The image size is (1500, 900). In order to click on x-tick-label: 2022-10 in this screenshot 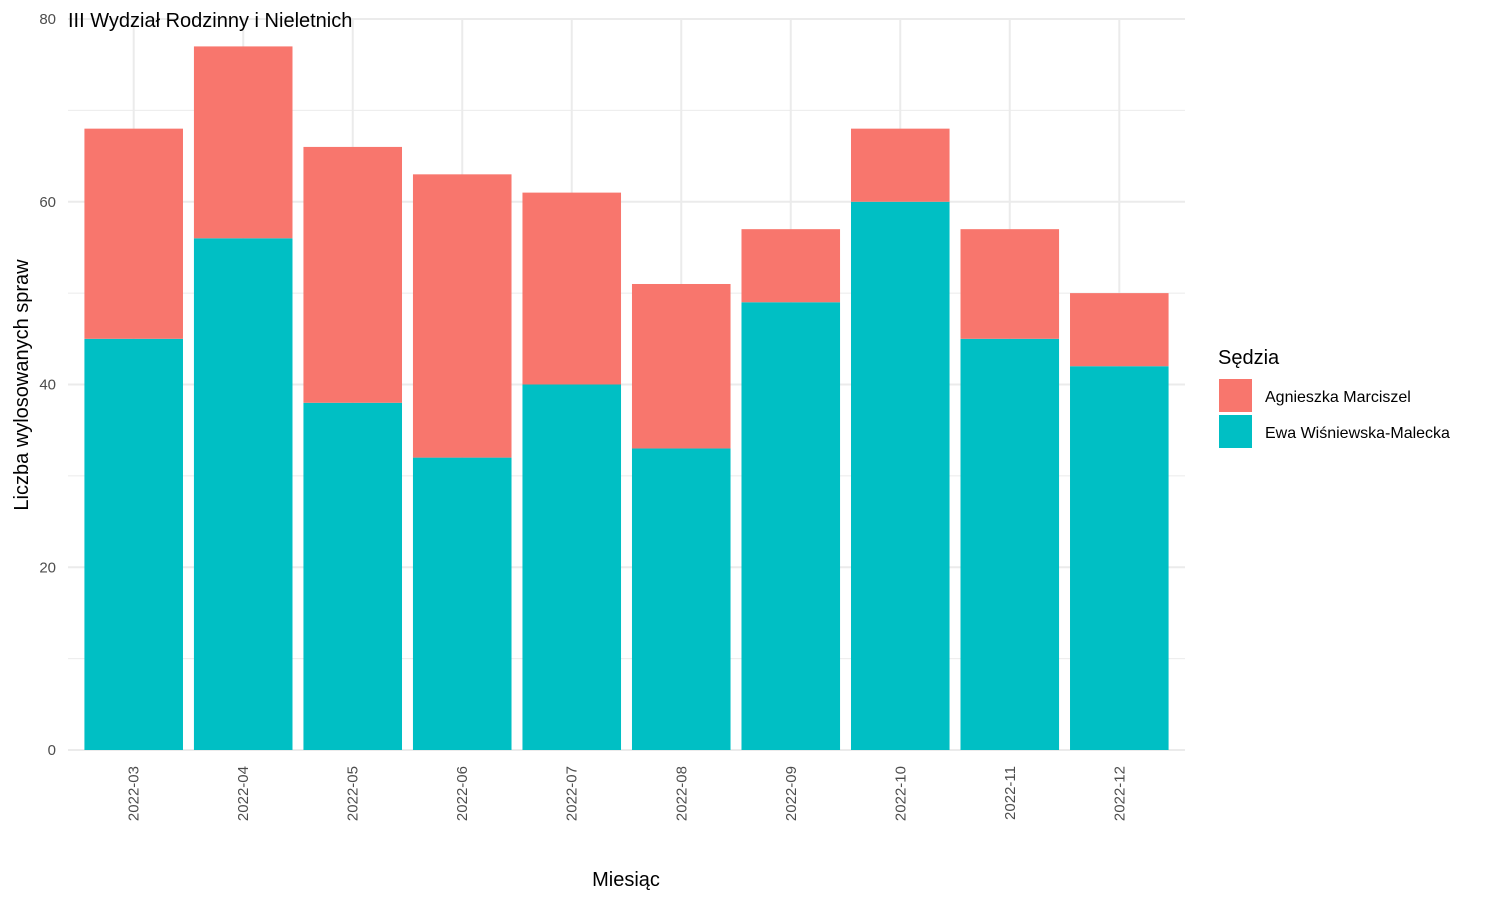, I will do `click(900, 793)`.